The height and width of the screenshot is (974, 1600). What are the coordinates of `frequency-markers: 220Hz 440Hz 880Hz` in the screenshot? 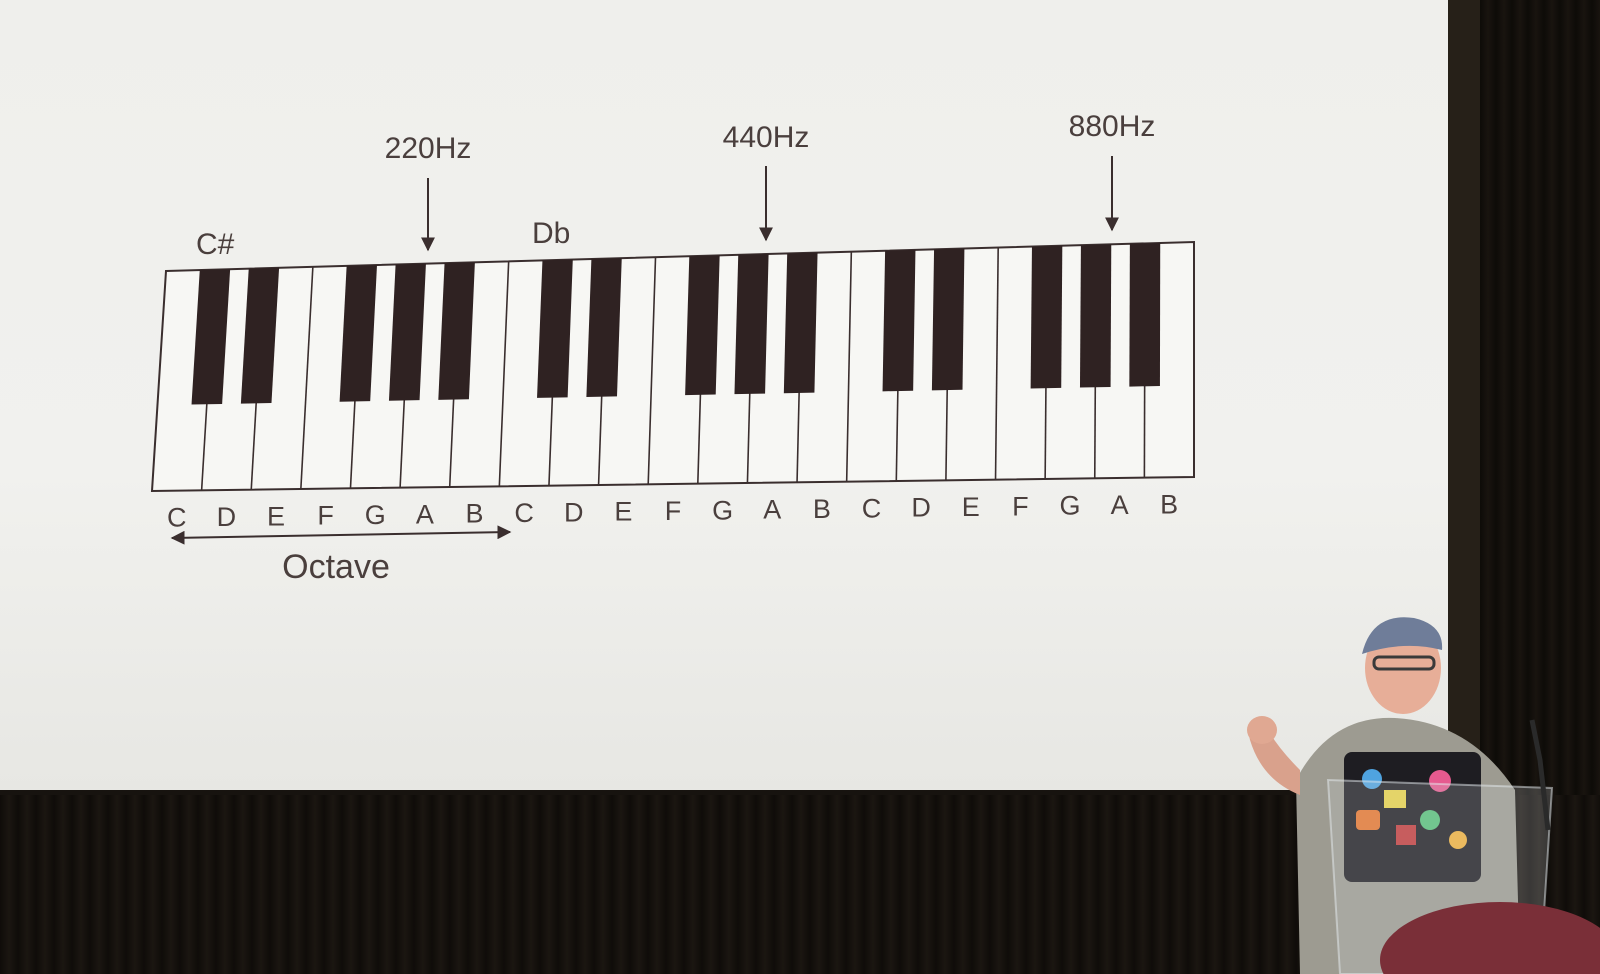 It's located at (770, 181).